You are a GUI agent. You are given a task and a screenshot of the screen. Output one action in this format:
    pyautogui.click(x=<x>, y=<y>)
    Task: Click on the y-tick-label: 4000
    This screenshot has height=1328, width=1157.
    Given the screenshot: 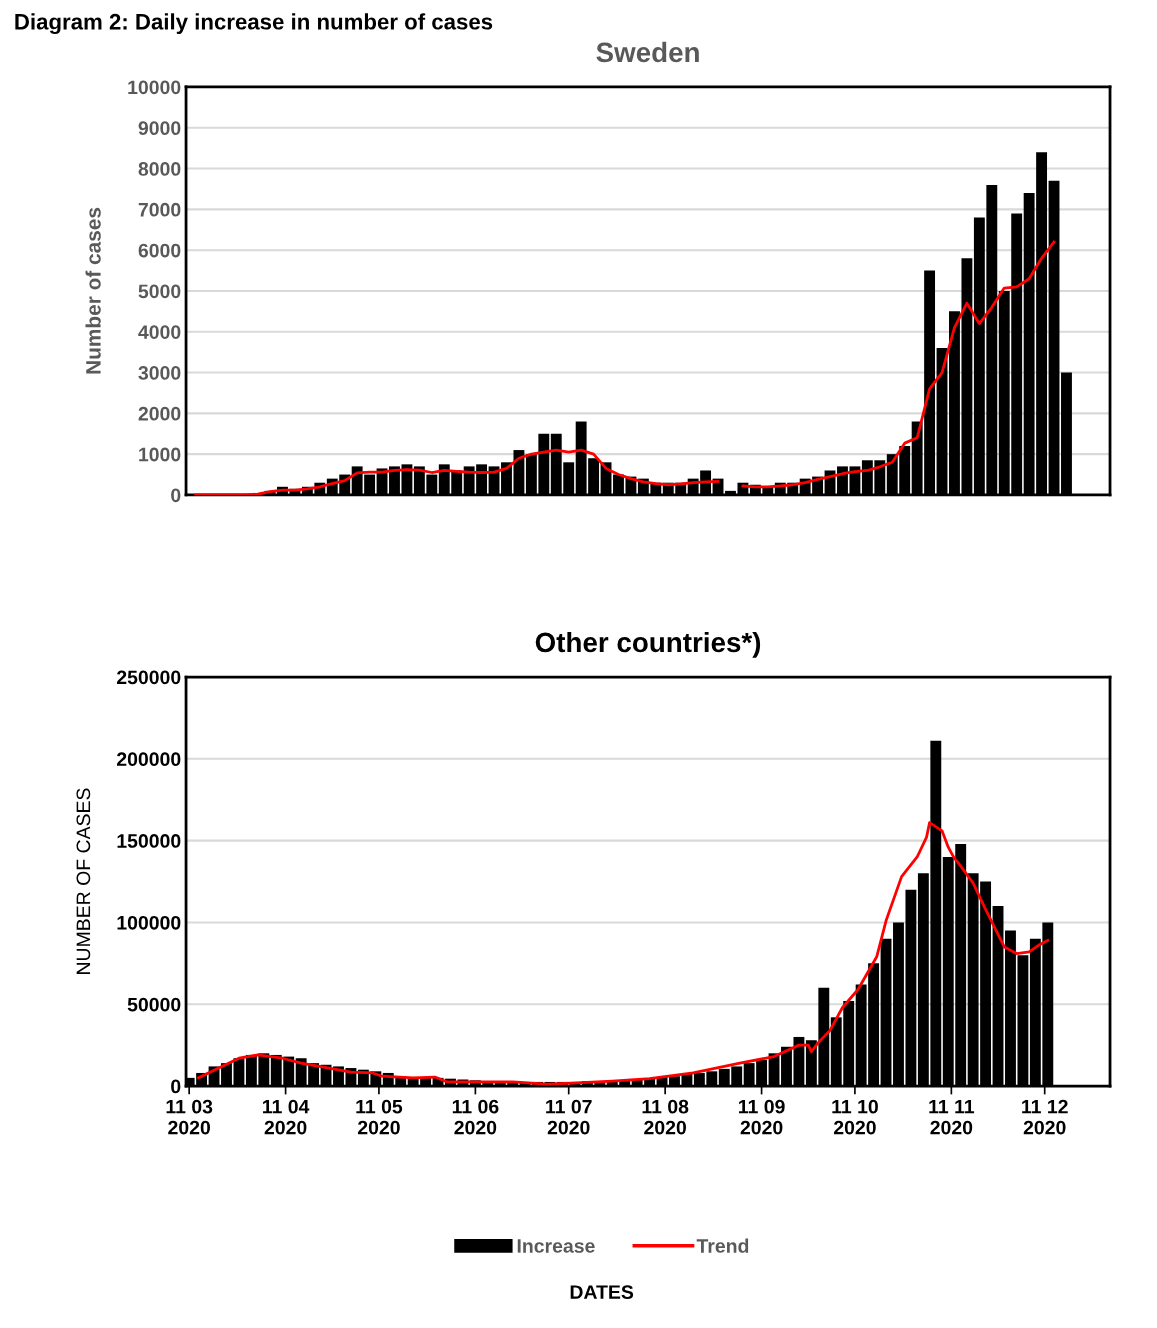 What is the action you would take?
    pyautogui.click(x=159, y=332)
    